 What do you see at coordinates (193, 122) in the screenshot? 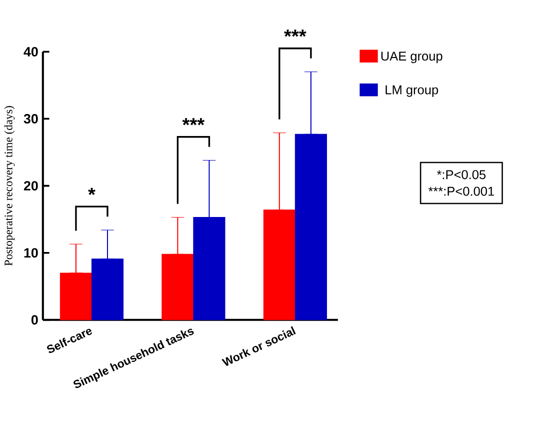
I see `annotation: ***` at bounding box center [193, 122].